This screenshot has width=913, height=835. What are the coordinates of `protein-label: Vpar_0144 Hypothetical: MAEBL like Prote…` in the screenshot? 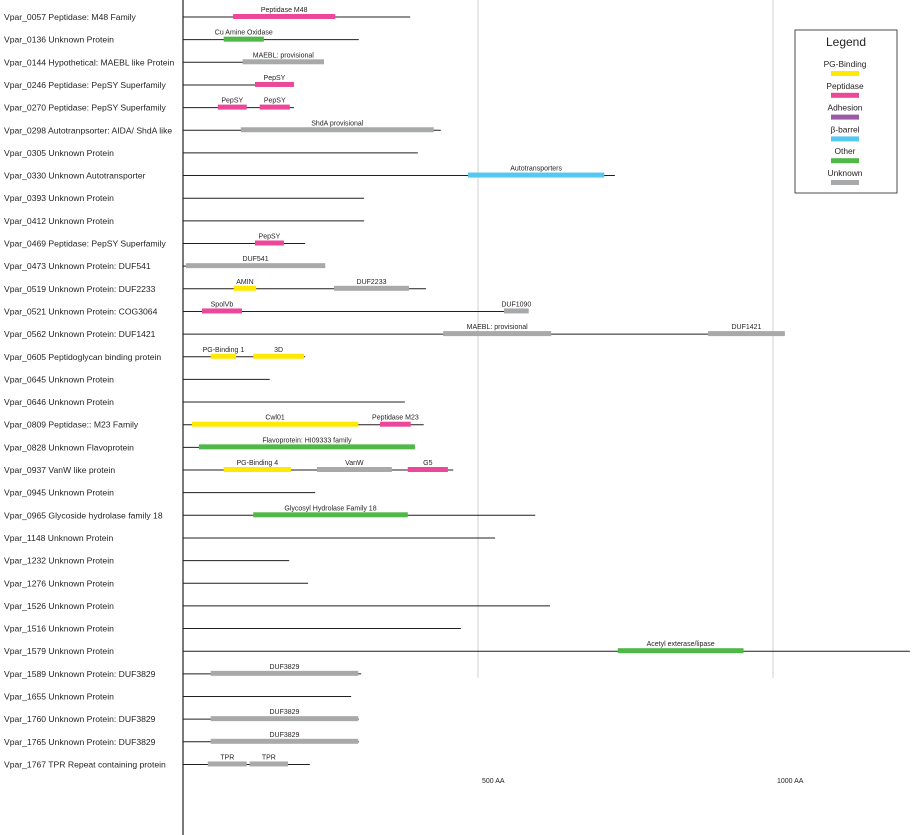 It's located at (89, 62).